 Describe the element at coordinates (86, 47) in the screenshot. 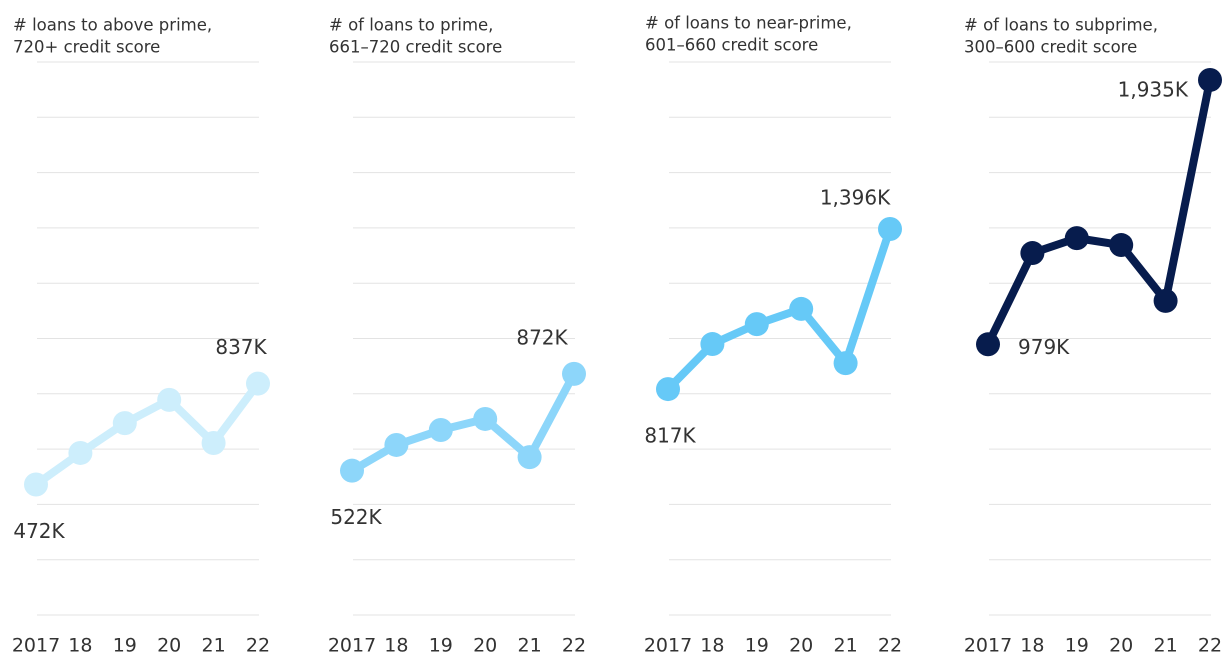

I see `panel-title: 720+ credit score` at that location.